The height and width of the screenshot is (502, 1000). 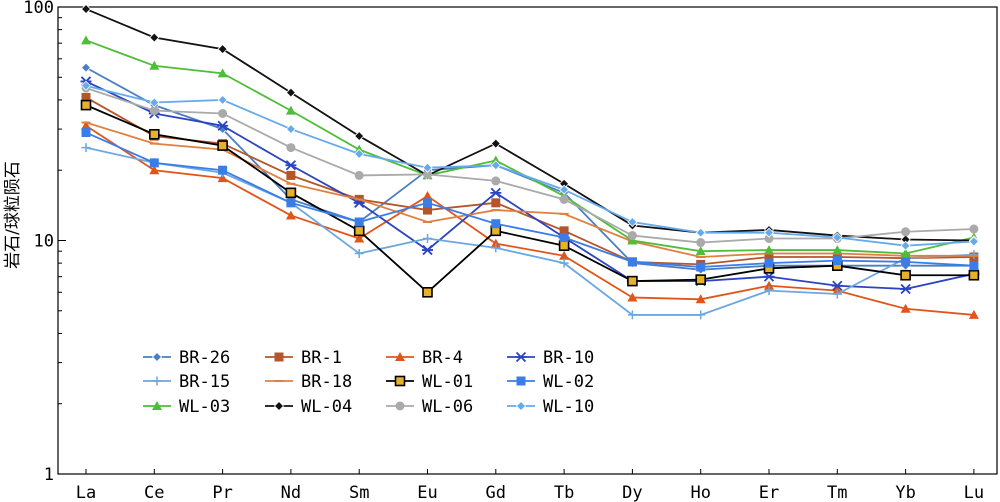 What do you see at coordinates (204, 407) in the screenshot?
I see `legend-label: WL-03` at bounding box center [204, 407].